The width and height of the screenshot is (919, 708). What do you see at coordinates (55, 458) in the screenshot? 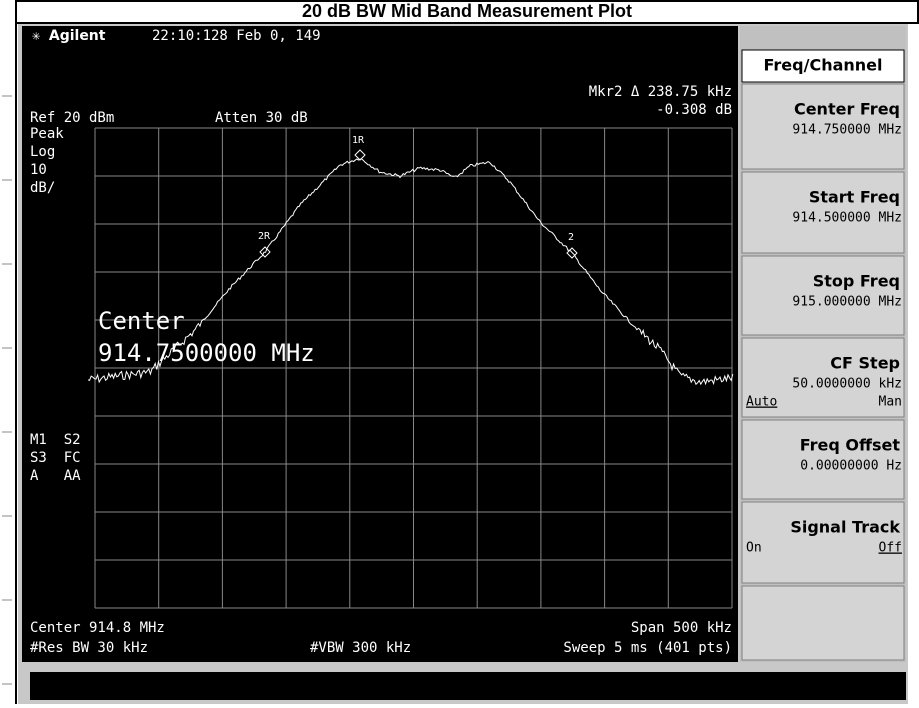
I see `status-label: S3 FC` at bounding box center [55, 458].